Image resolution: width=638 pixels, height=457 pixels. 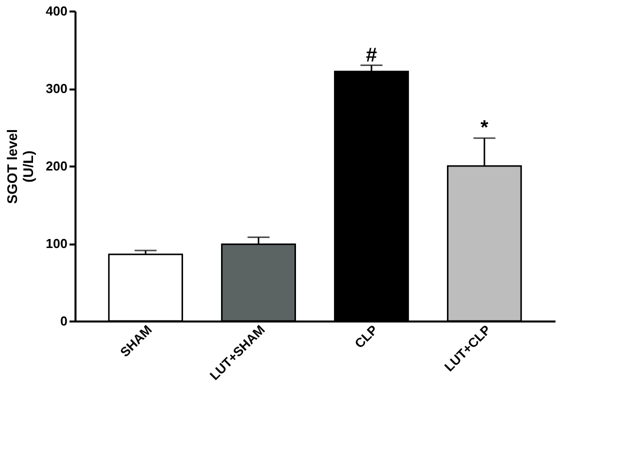 I want to click on y-tick-label: 200, so click(x=57, y=166).